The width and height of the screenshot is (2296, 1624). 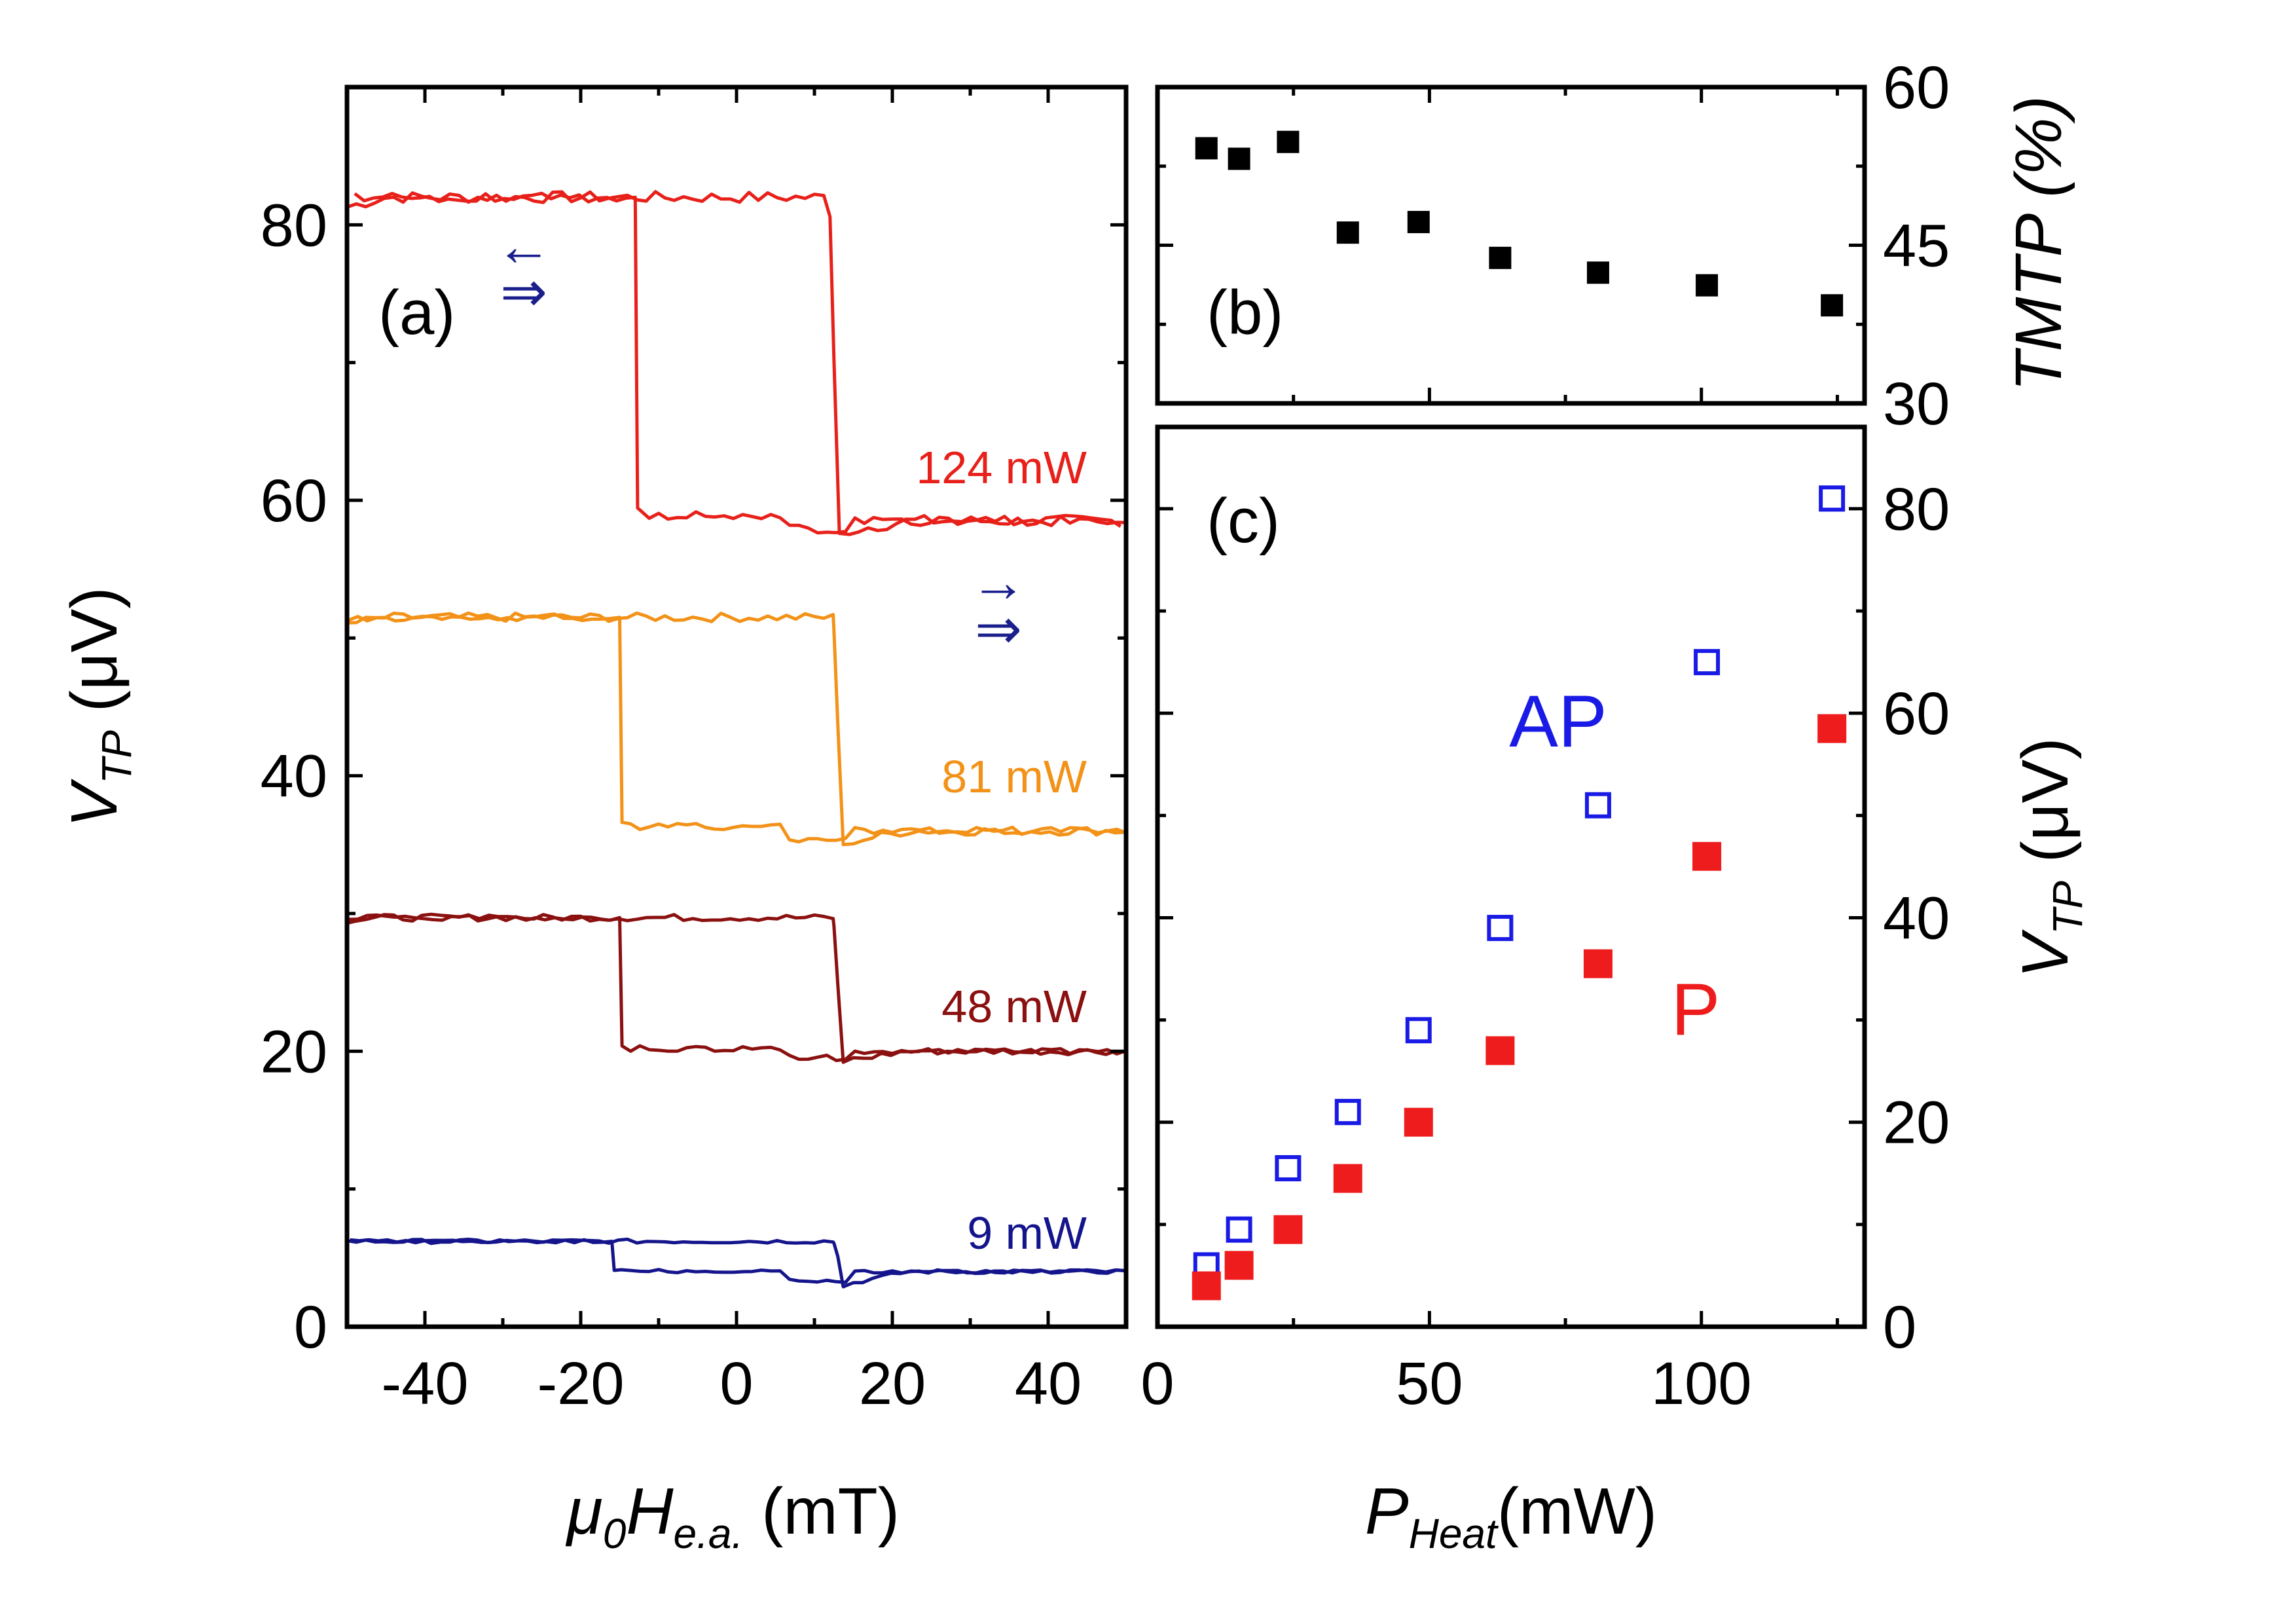 I want to click on y-tick-label: 45, so click(x=1916, y=246).